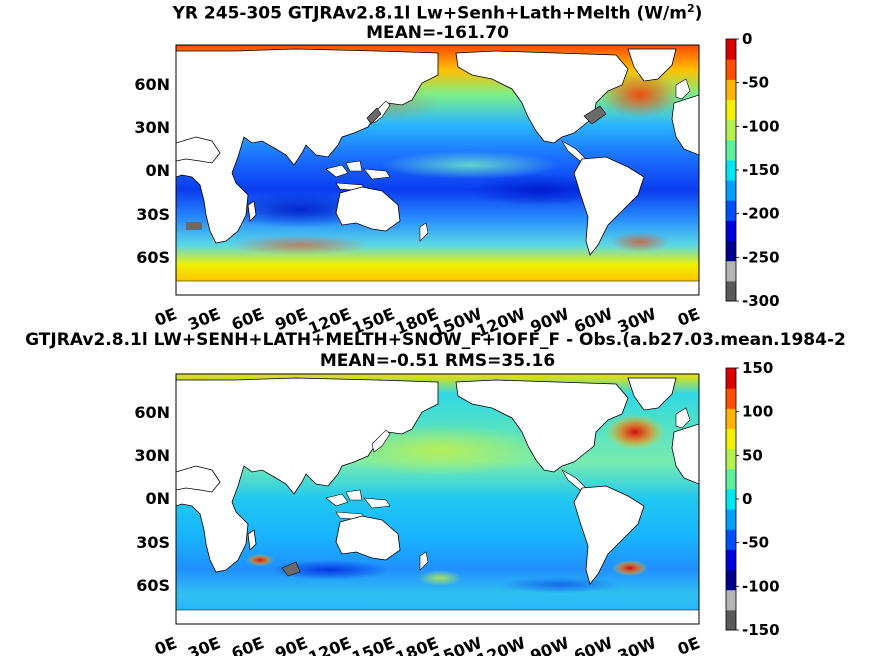 This screenshot has width=875, height=656. I want to click on panel1-hudson-mask, so click(595, 115).